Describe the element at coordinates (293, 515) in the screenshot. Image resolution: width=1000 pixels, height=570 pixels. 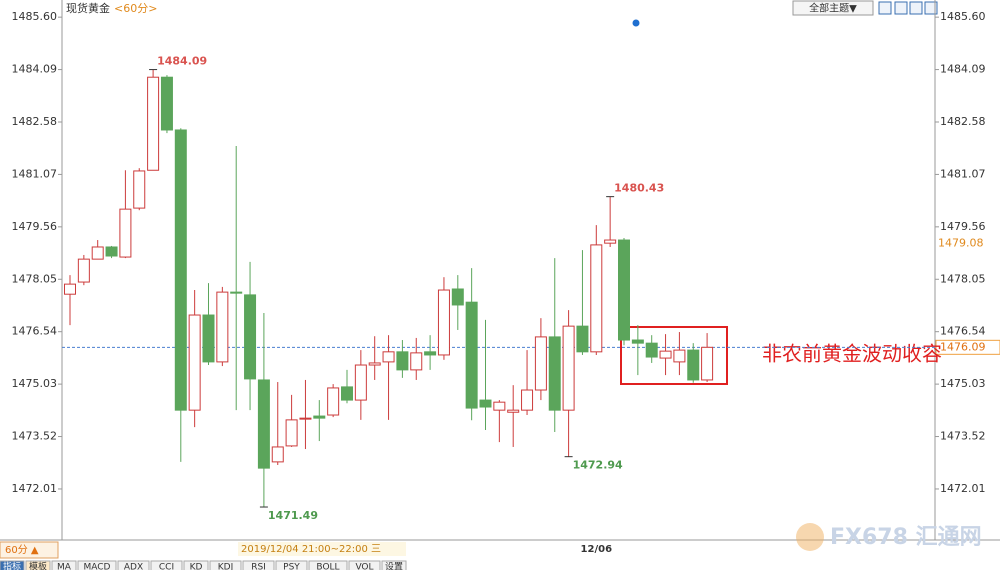
I see `low-label: 1471.49` at that location.